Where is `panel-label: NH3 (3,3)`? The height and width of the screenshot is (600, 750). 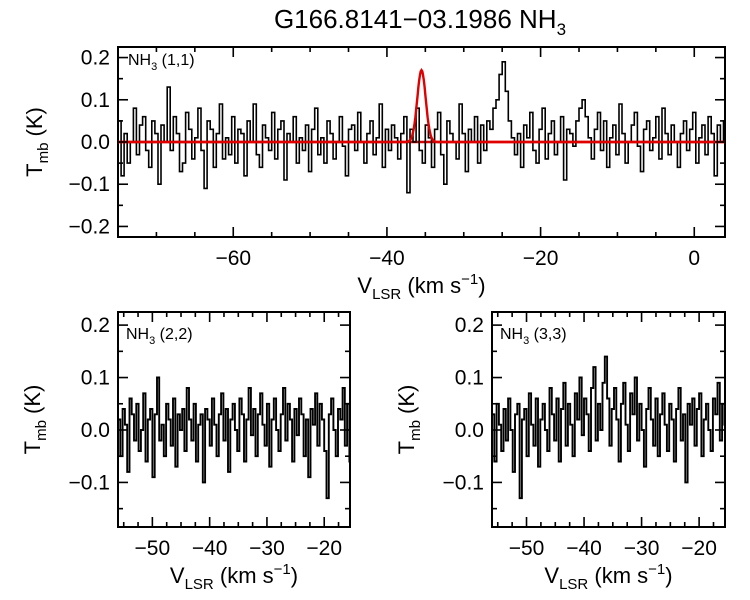
panel-label: NH3 (3,3) is located at coordinates (533, 336).